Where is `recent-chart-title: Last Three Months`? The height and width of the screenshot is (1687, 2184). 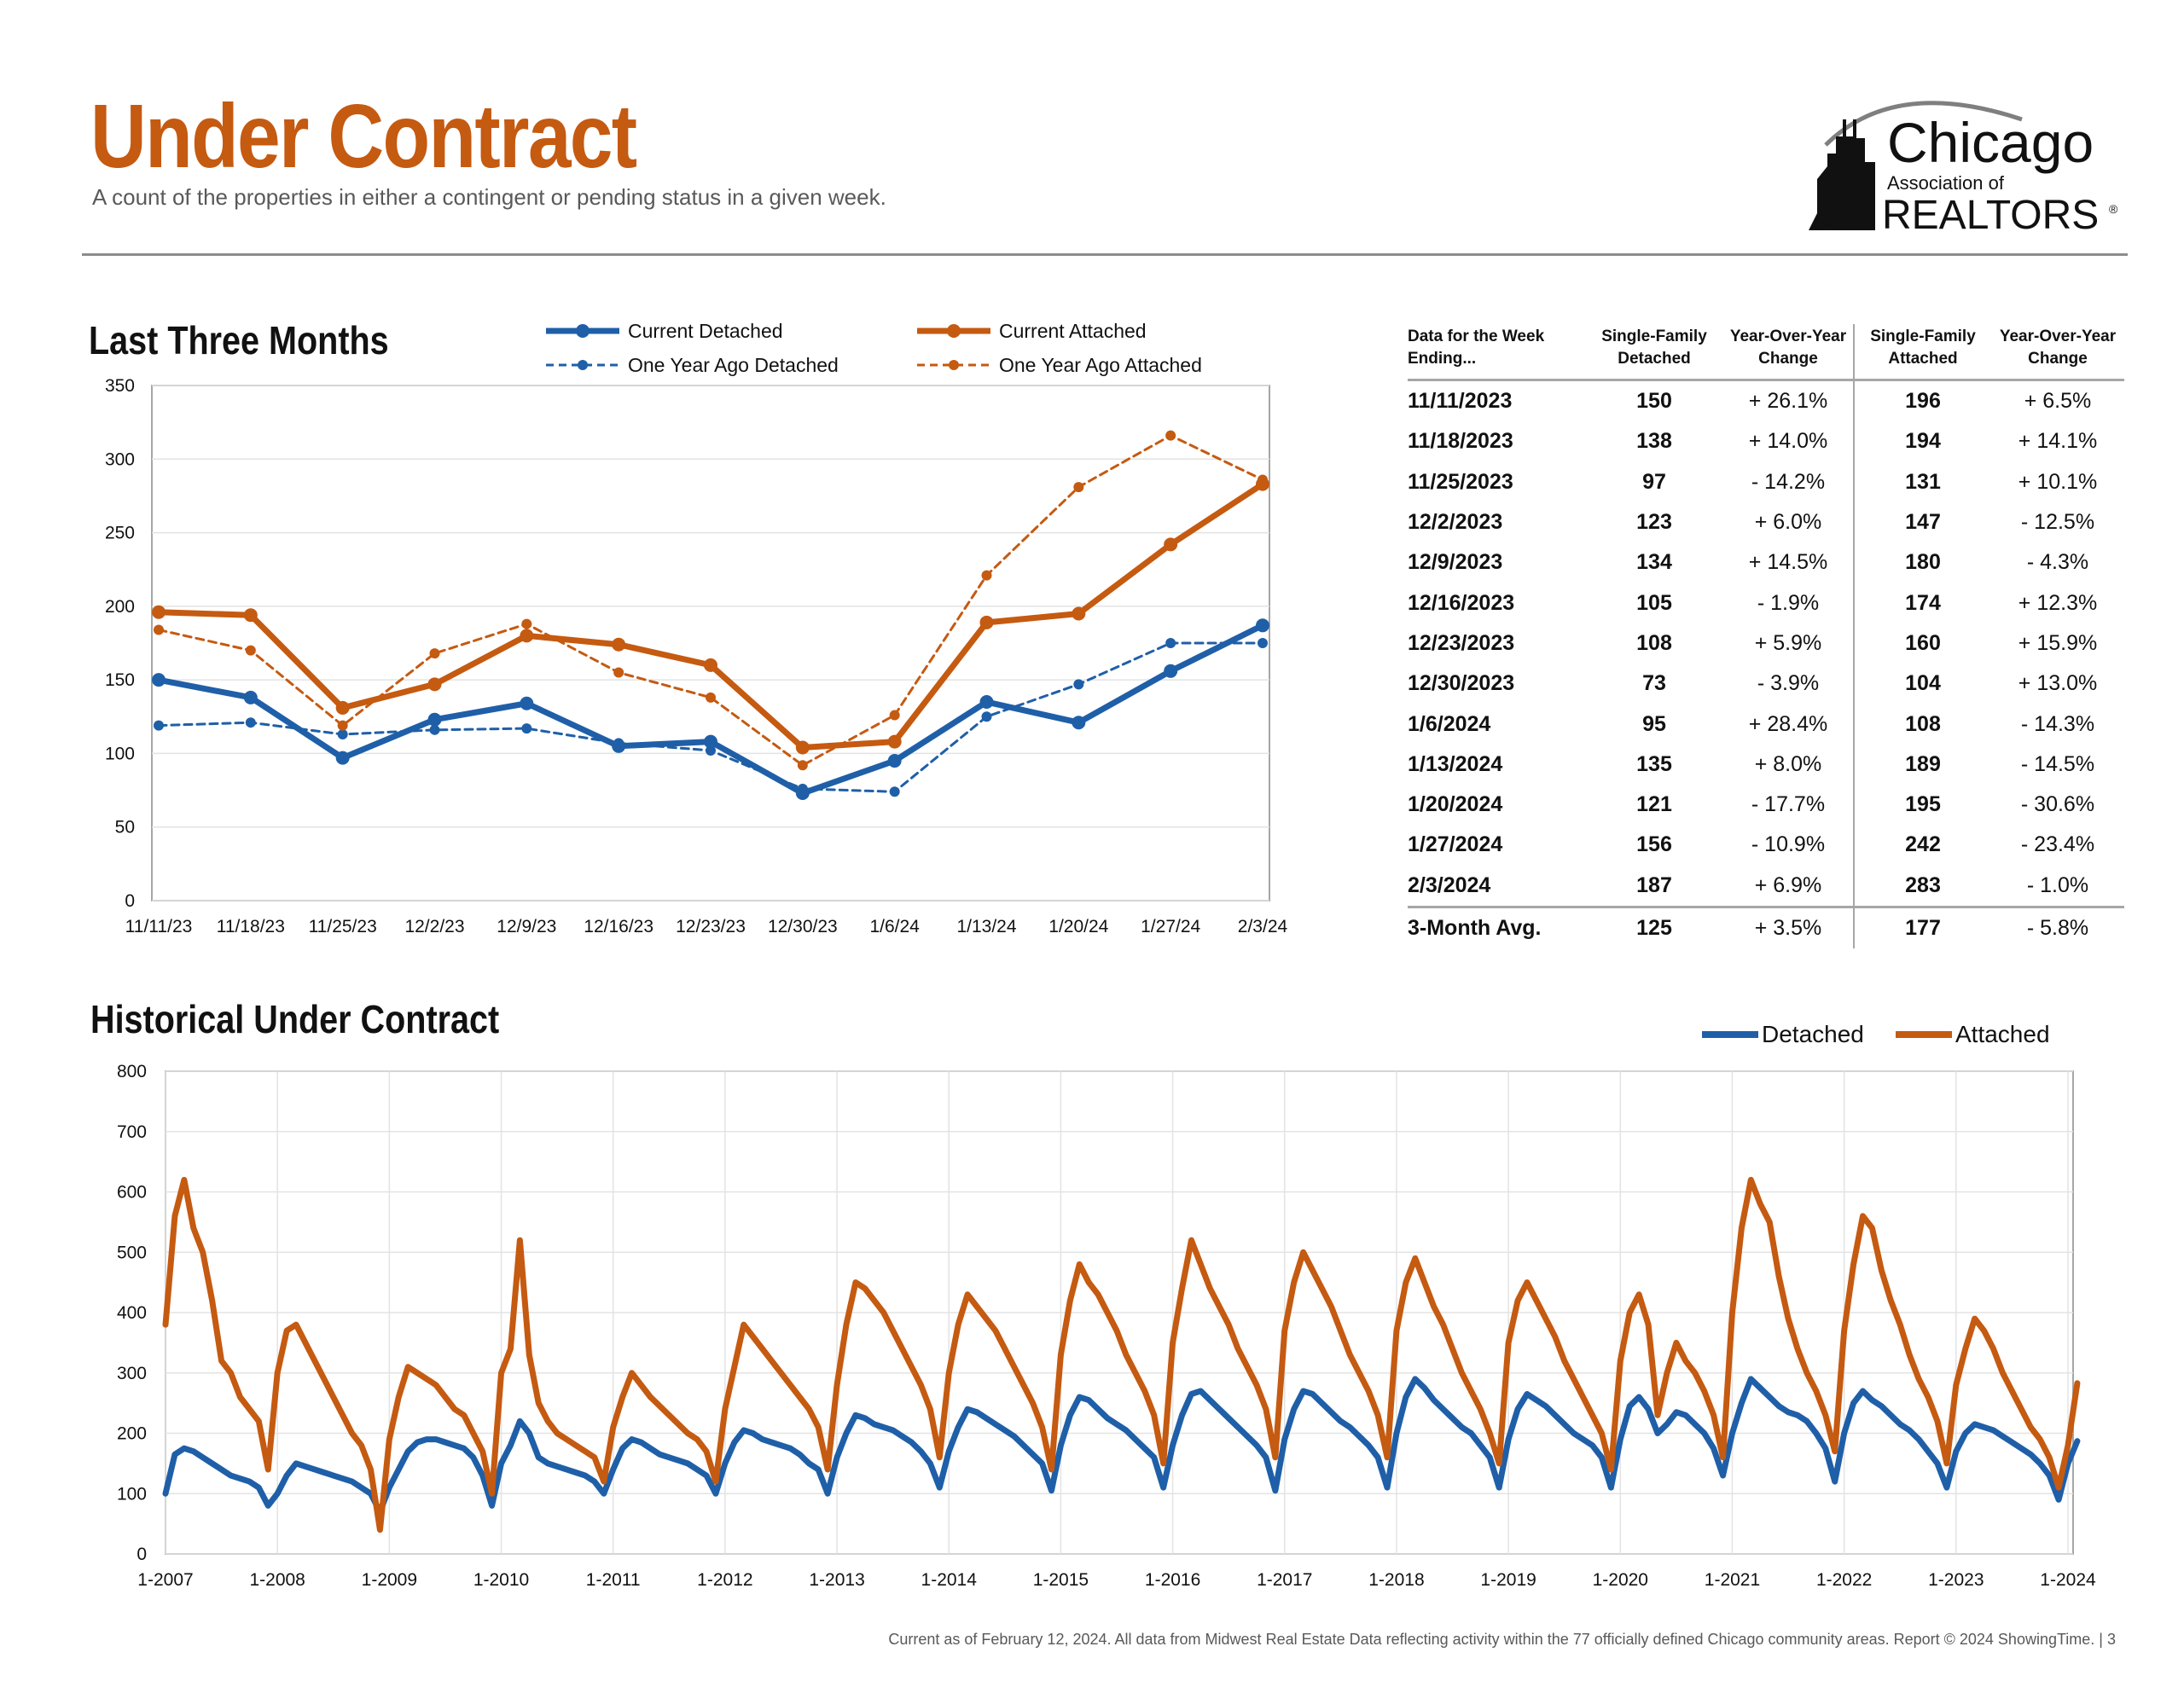
recent-chart-title: Last Three Months is located at coordinates (239, 340).